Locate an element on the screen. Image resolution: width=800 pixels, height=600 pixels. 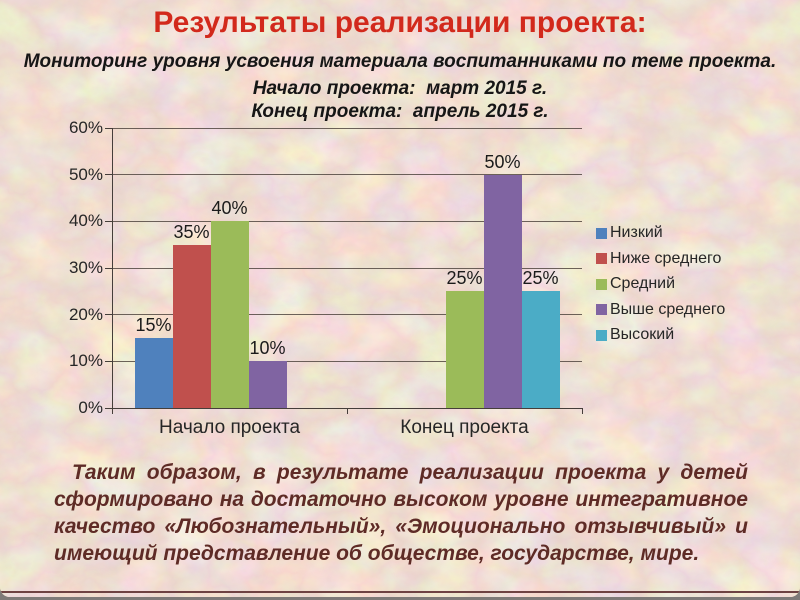
legend-item: Низкий is located at coordinates (629, 233).